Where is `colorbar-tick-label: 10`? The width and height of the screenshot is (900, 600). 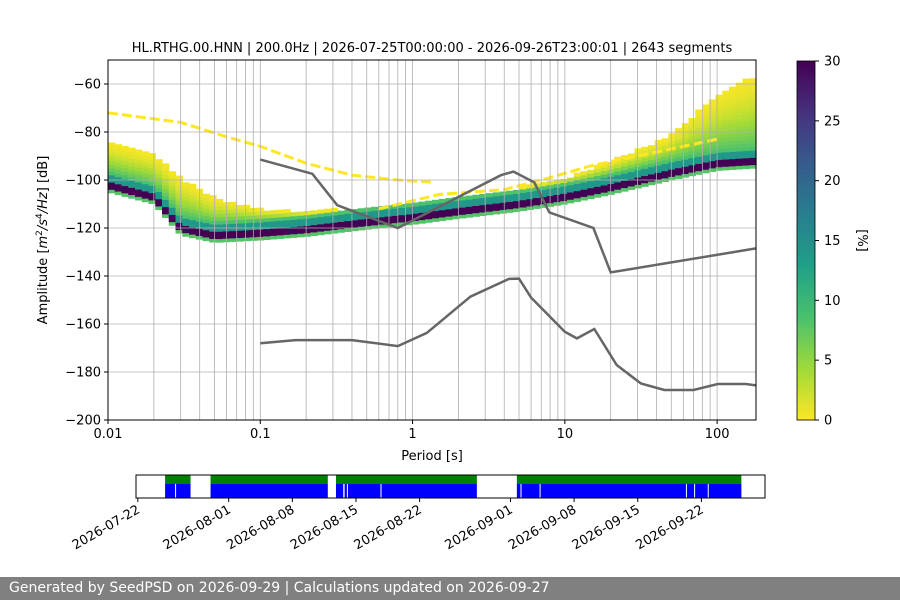 colorbar-tick-label: 10 is located at coordinates (832, 301).